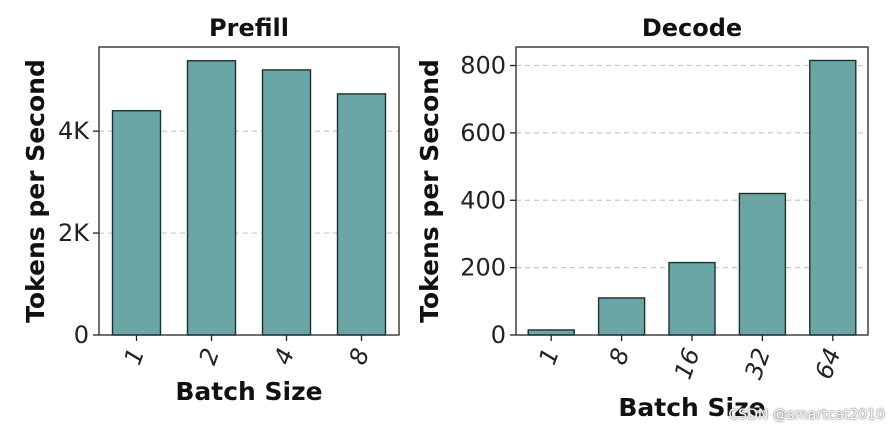 The image size is (891, 427). Describe the element at coordinates (483, 133) in the screenshot. I see `y-tick-label: 600` at that location.